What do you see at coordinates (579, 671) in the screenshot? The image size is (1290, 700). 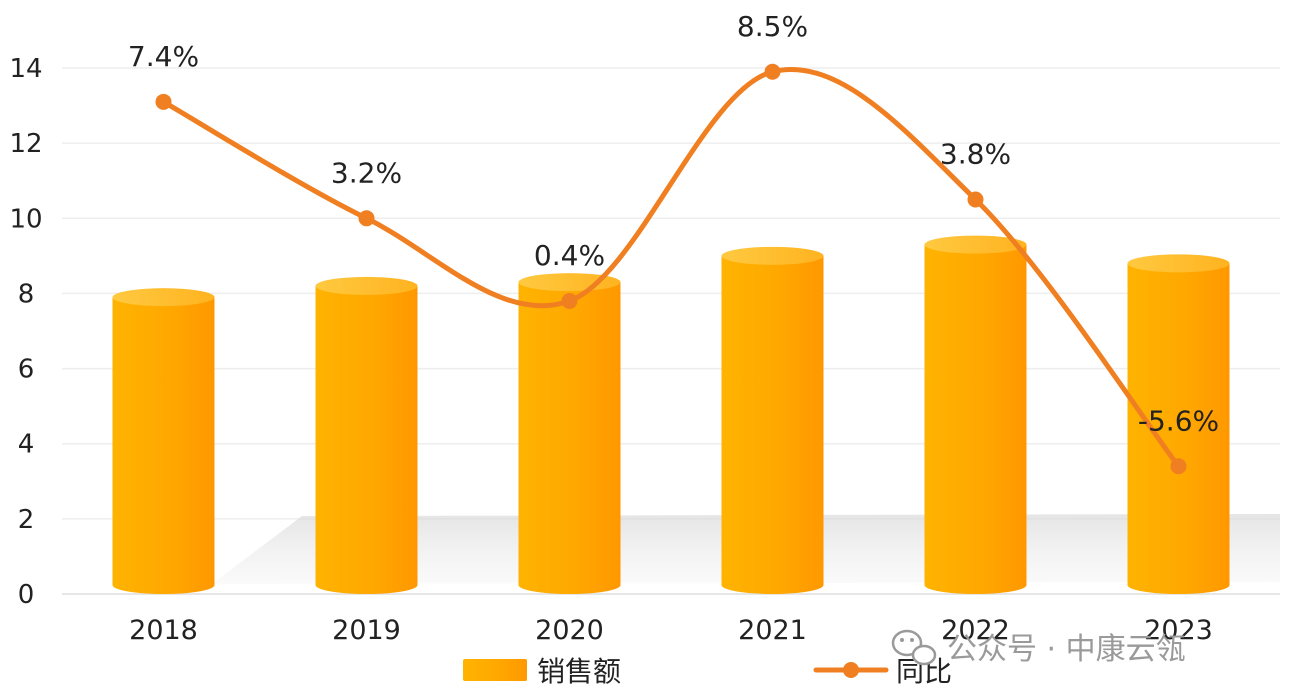 I see `legend-label-sales: 销售额` at bounding box center [579, 671].